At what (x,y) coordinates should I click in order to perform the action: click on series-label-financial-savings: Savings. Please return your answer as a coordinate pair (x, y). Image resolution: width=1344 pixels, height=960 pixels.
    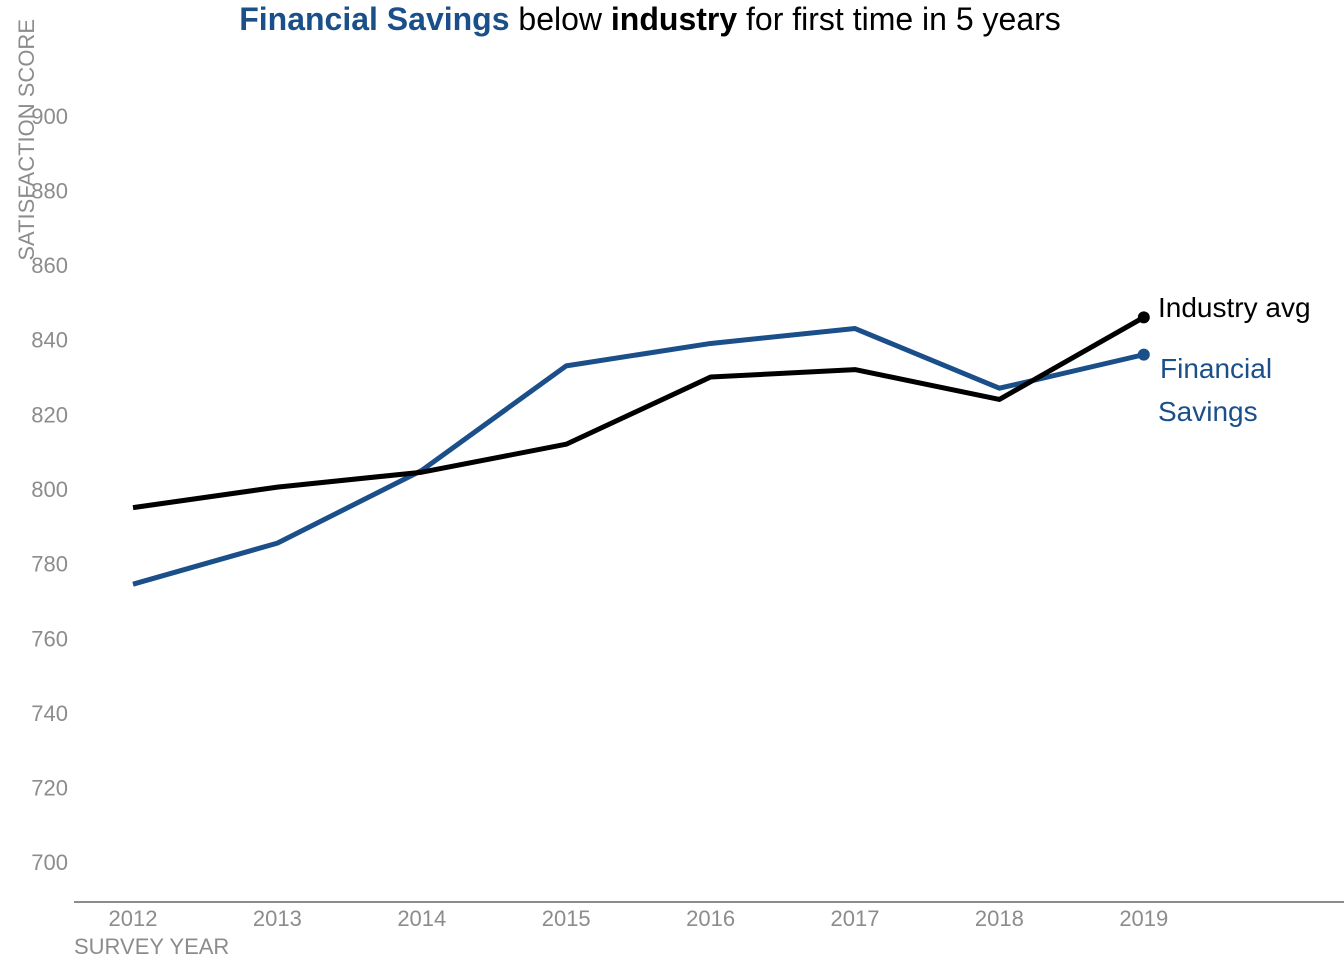
    Looking at the image, I should click on (1208, 411).